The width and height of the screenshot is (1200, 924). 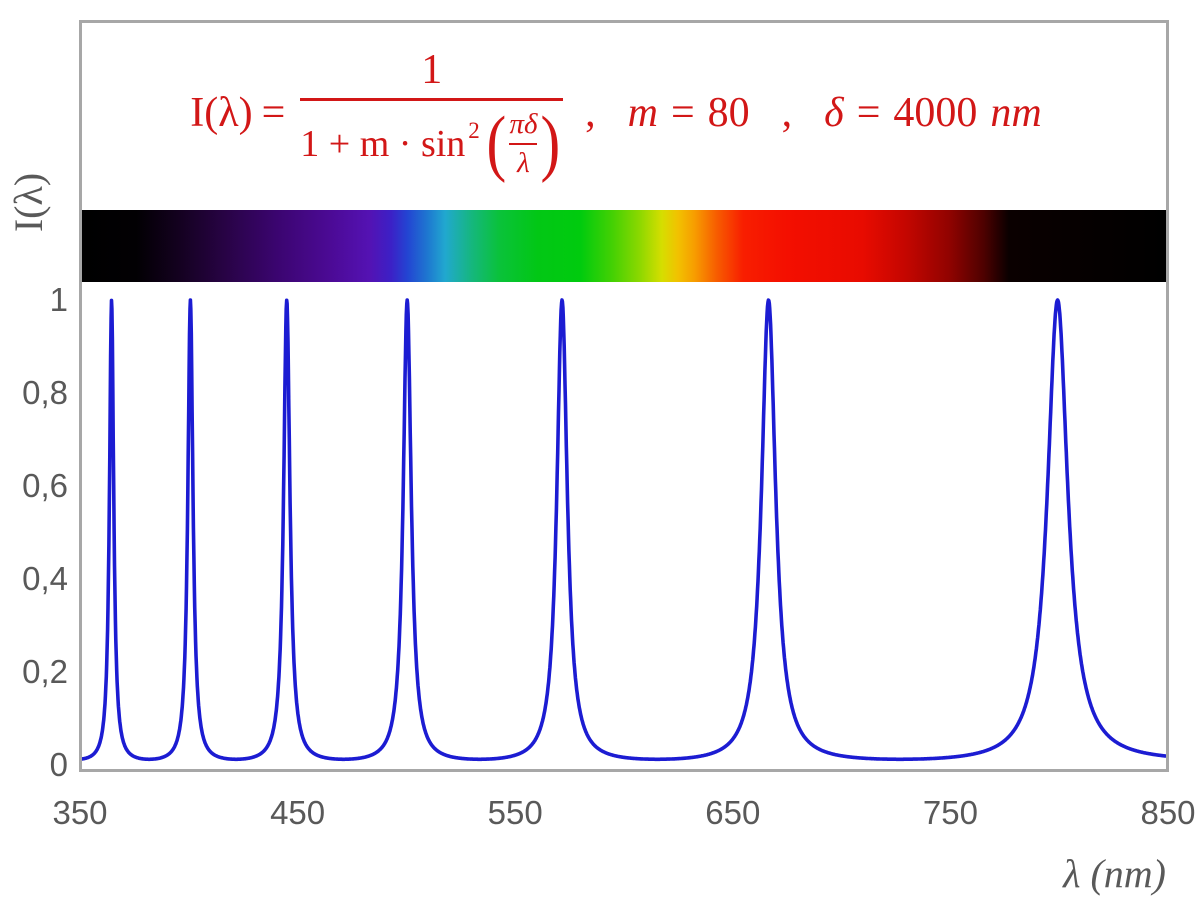 I want to click on fraction-denominator: 1 + m · sin 2 ( πδ λ ), so click(x=431, y=142).